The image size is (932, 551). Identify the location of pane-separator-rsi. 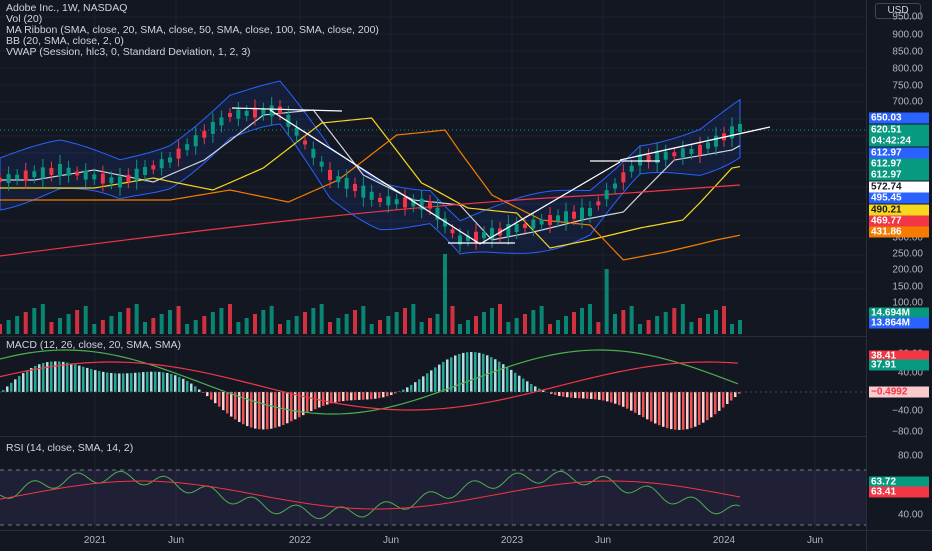
(433, 436).